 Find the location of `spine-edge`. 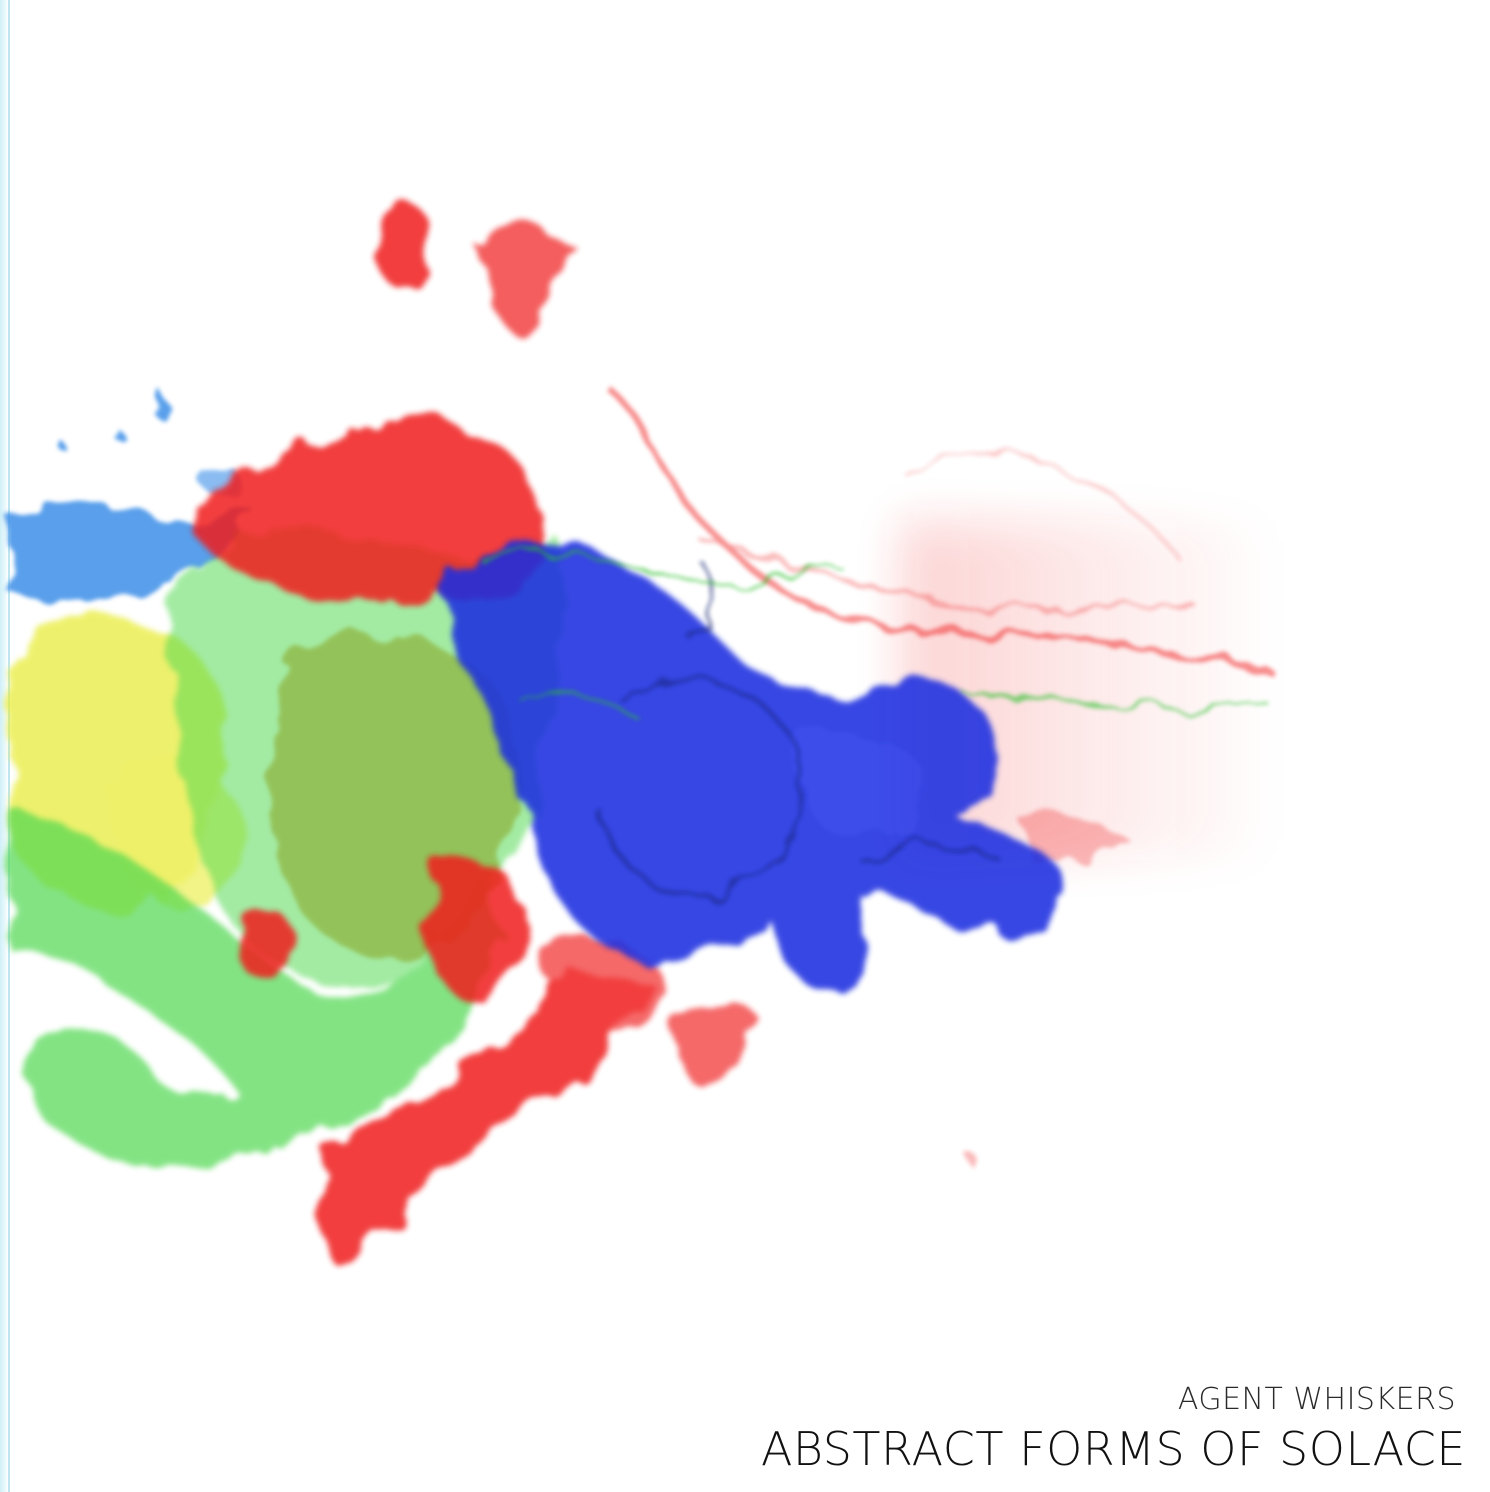

spine-edge is located at coordinates (9, 746).